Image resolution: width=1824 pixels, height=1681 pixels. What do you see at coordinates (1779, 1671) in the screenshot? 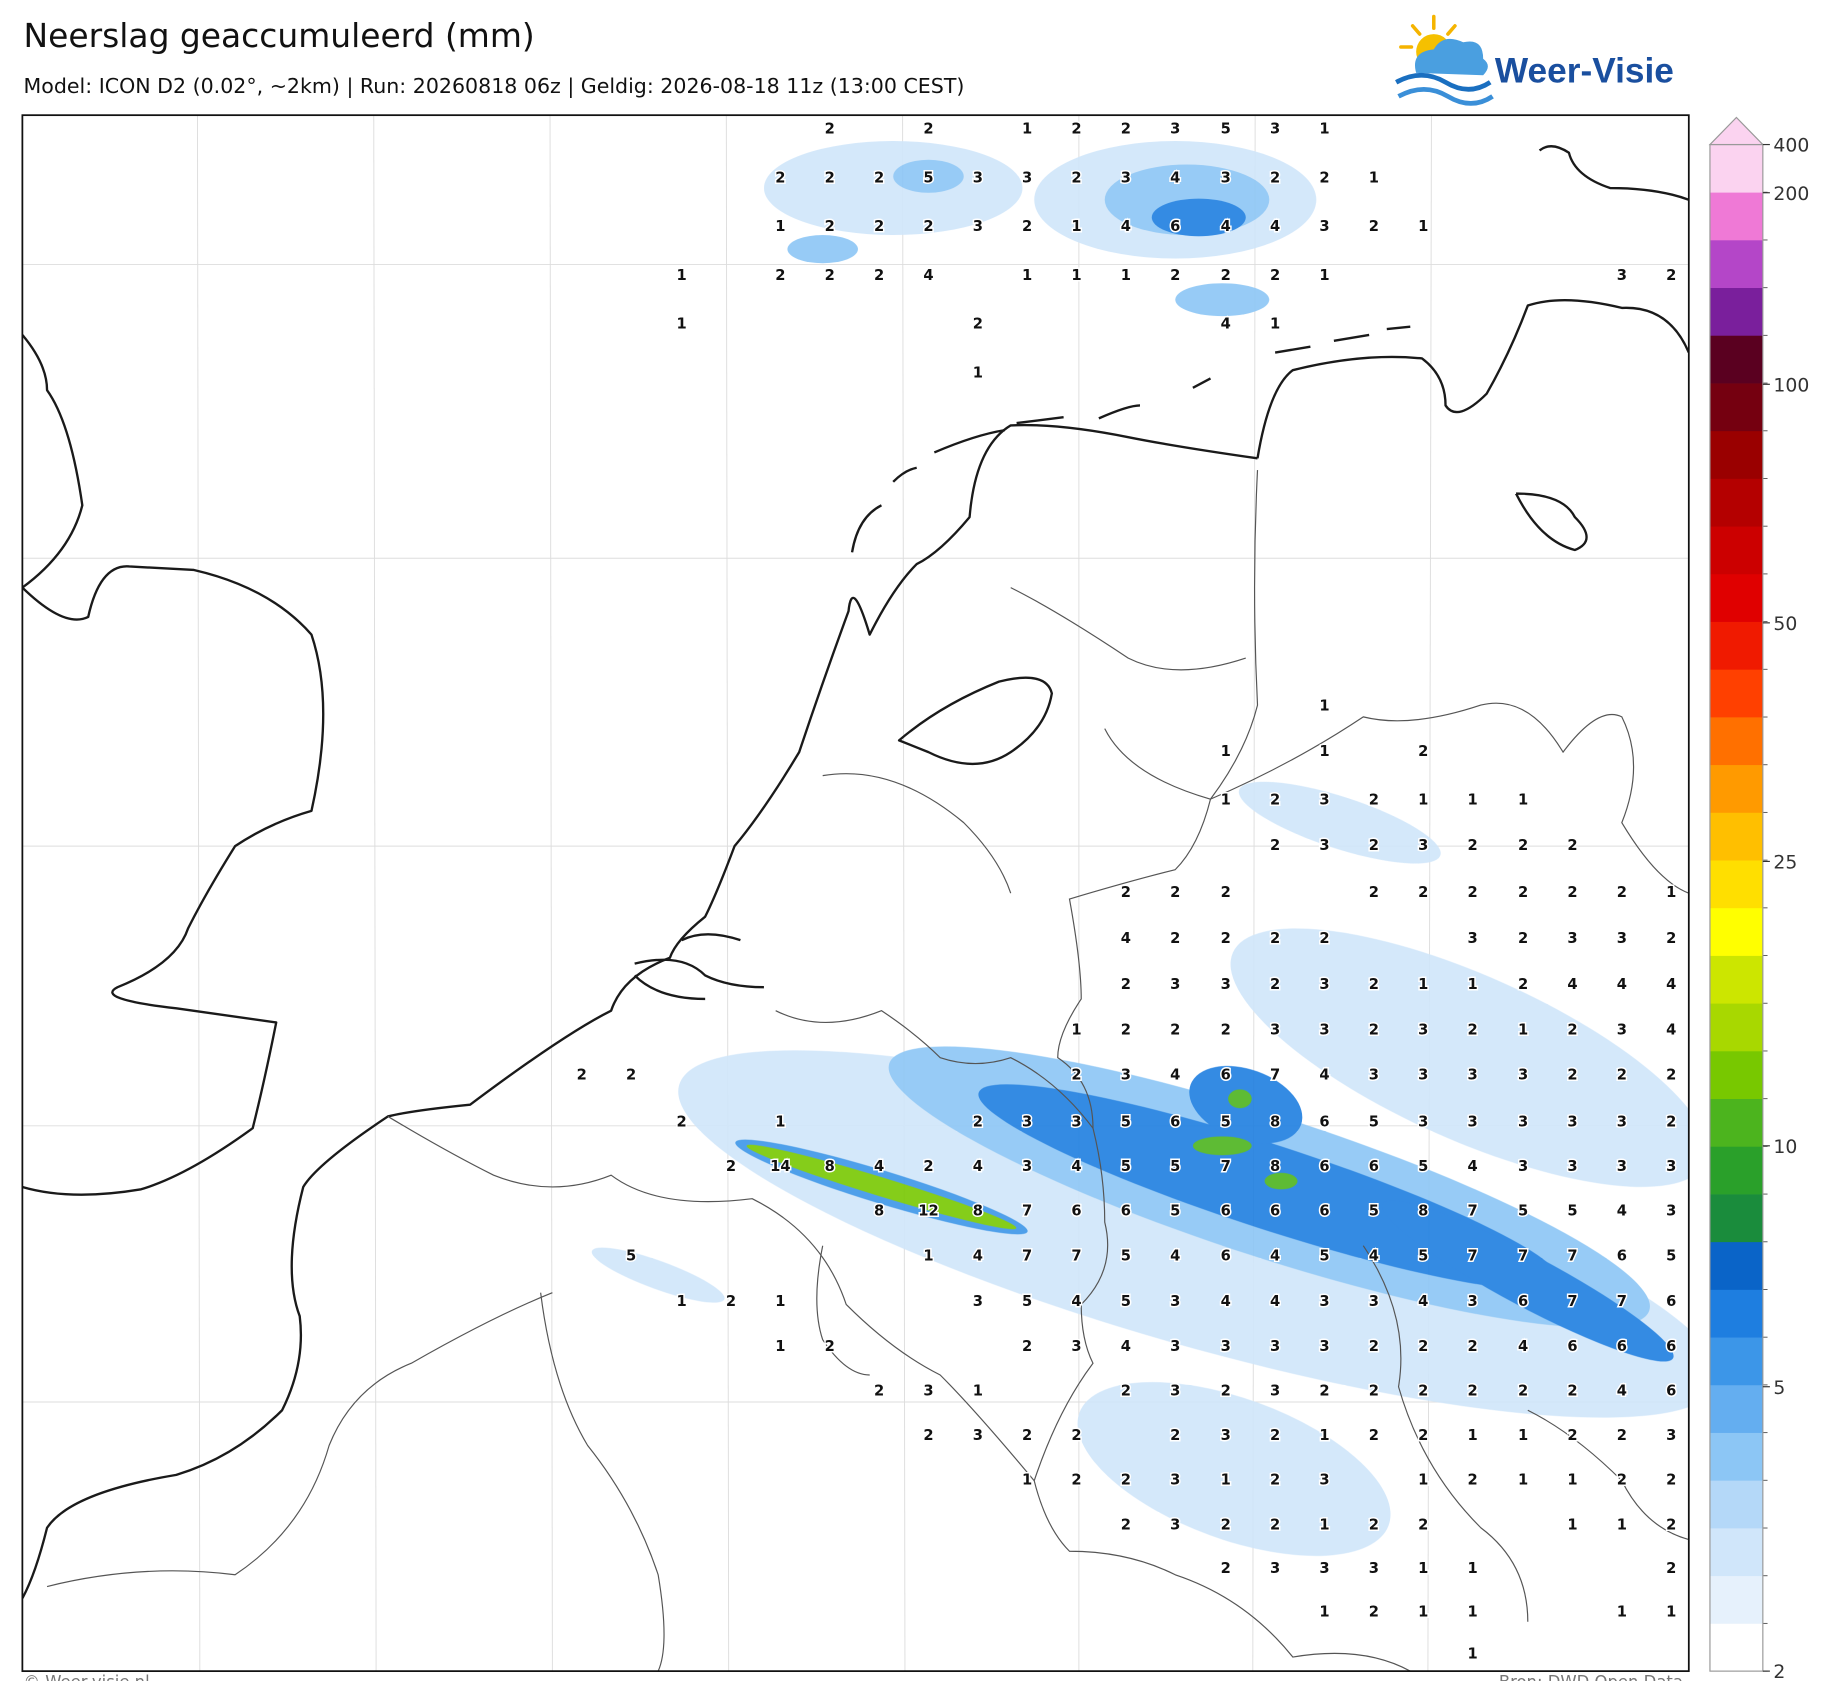
I see `colorbar-tick-label: 2` at bounding box center [1779, 1671].